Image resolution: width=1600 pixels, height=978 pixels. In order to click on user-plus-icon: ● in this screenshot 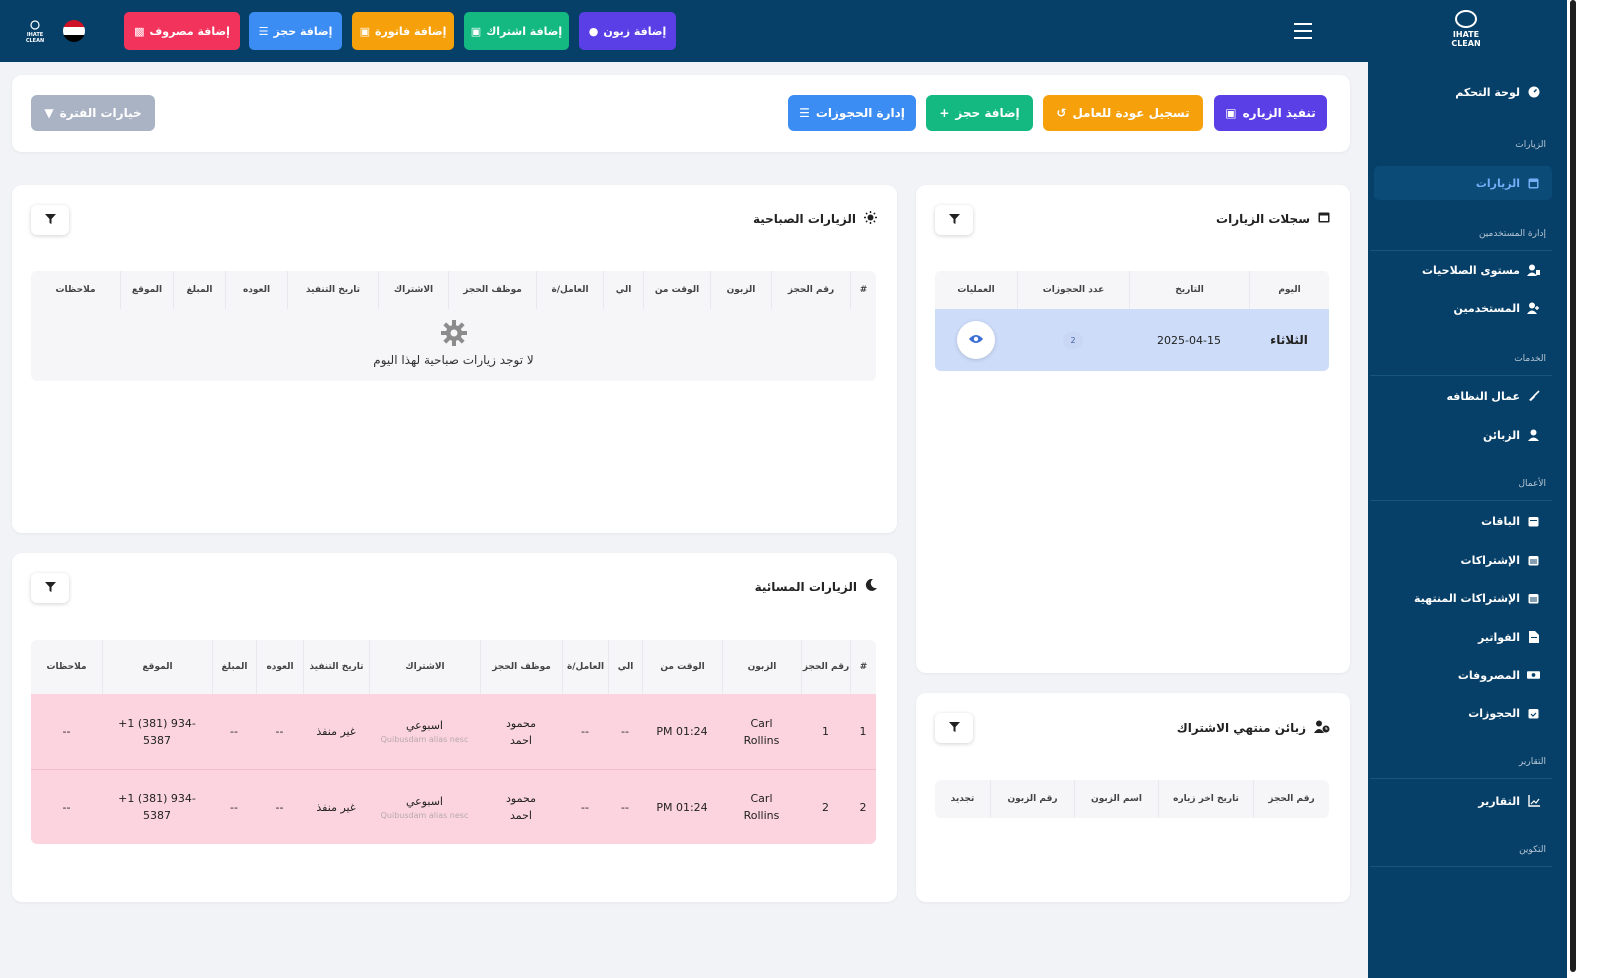, I will do `click(593, 31)`.